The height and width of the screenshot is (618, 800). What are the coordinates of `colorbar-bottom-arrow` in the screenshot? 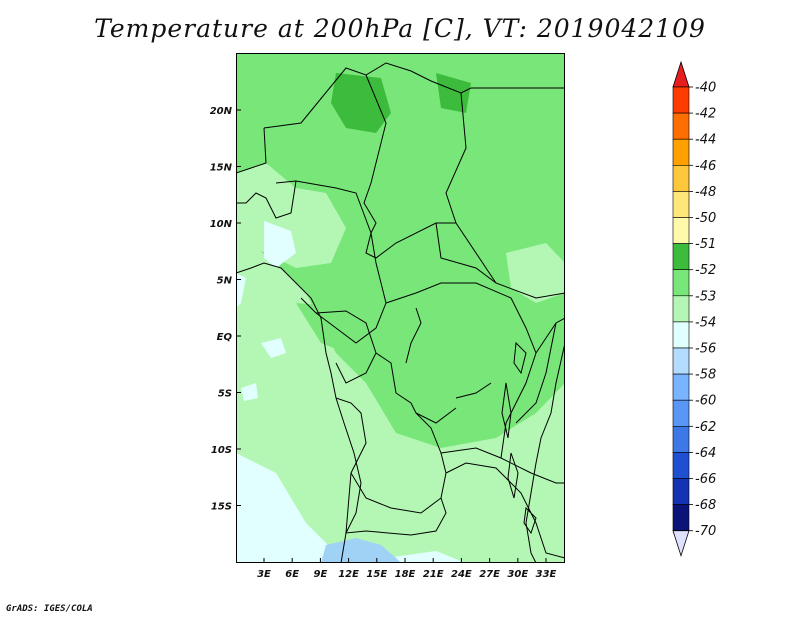 It's located at (681, 544).